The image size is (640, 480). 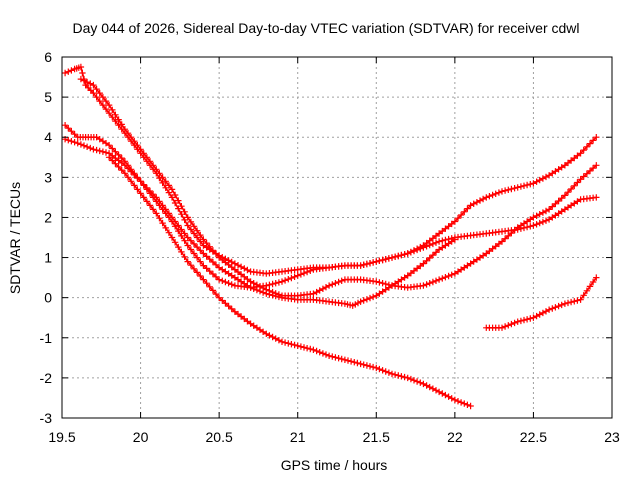 I want to click on y-tick-label: 1, so click(x=48, y=258).